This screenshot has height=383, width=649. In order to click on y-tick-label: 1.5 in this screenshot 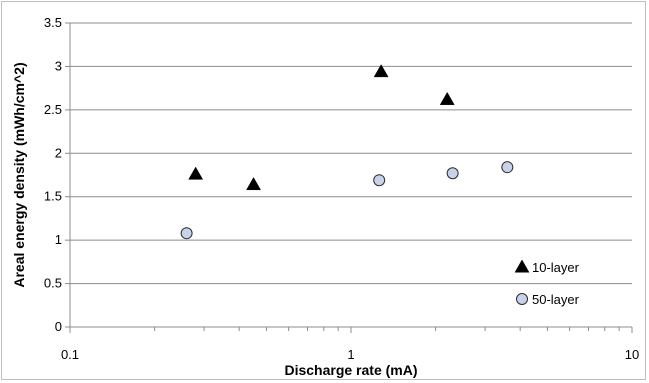, I will do `click(53, 196)`.